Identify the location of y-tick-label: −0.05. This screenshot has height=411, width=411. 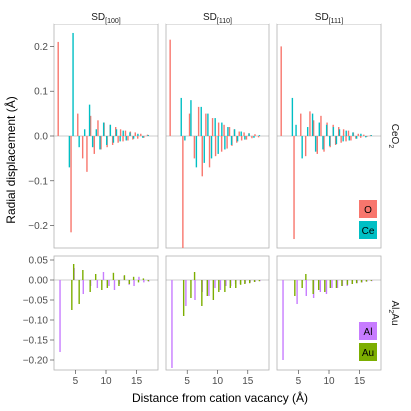
(36, 301).